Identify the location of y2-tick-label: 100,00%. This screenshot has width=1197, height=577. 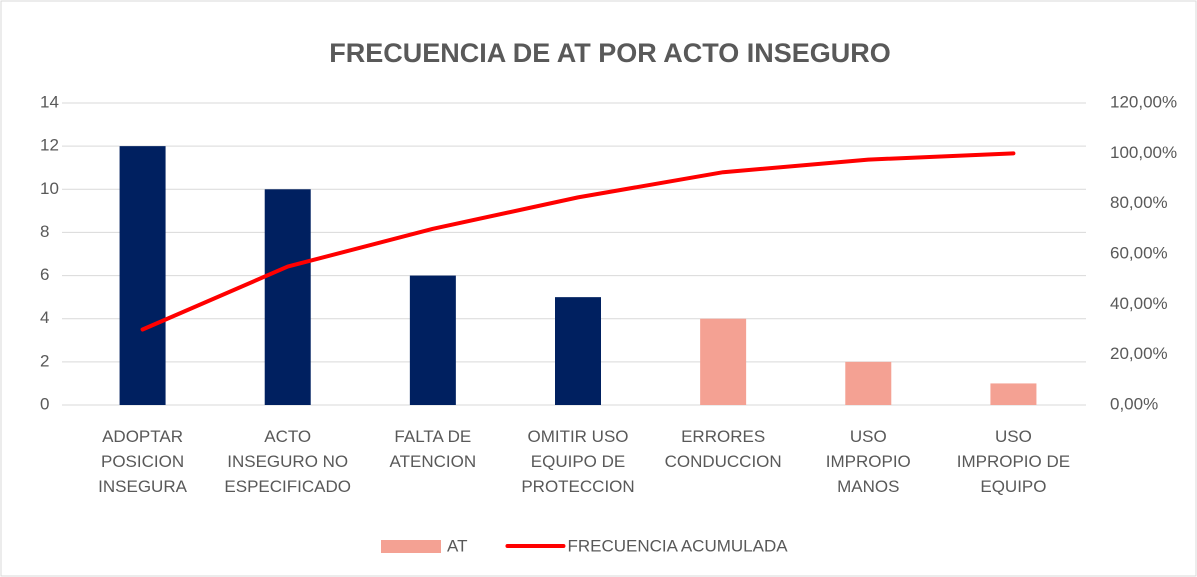
(1143, 152).